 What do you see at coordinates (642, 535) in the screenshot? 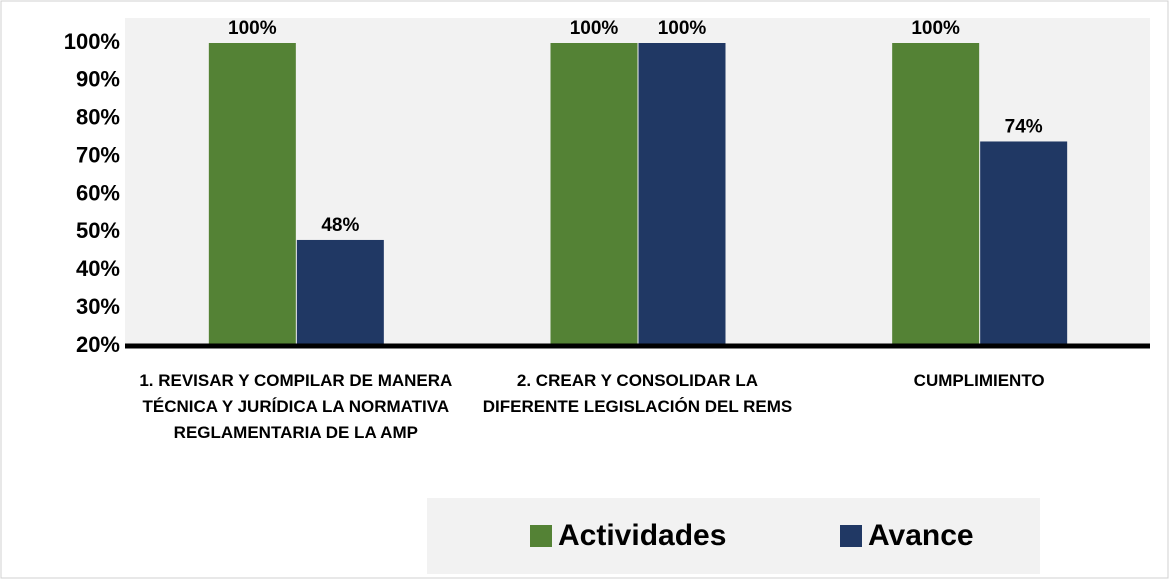
I see `legend-label: Actividades` at bounding box center [642, 535].